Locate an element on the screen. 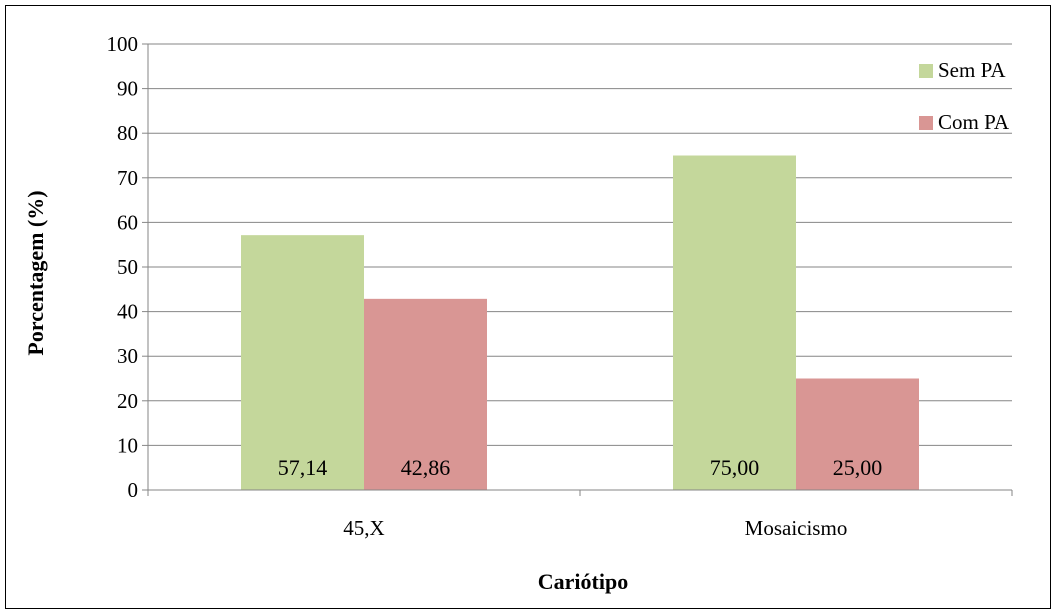  y-tick-label: 50 is located at coordinates (127, 267).